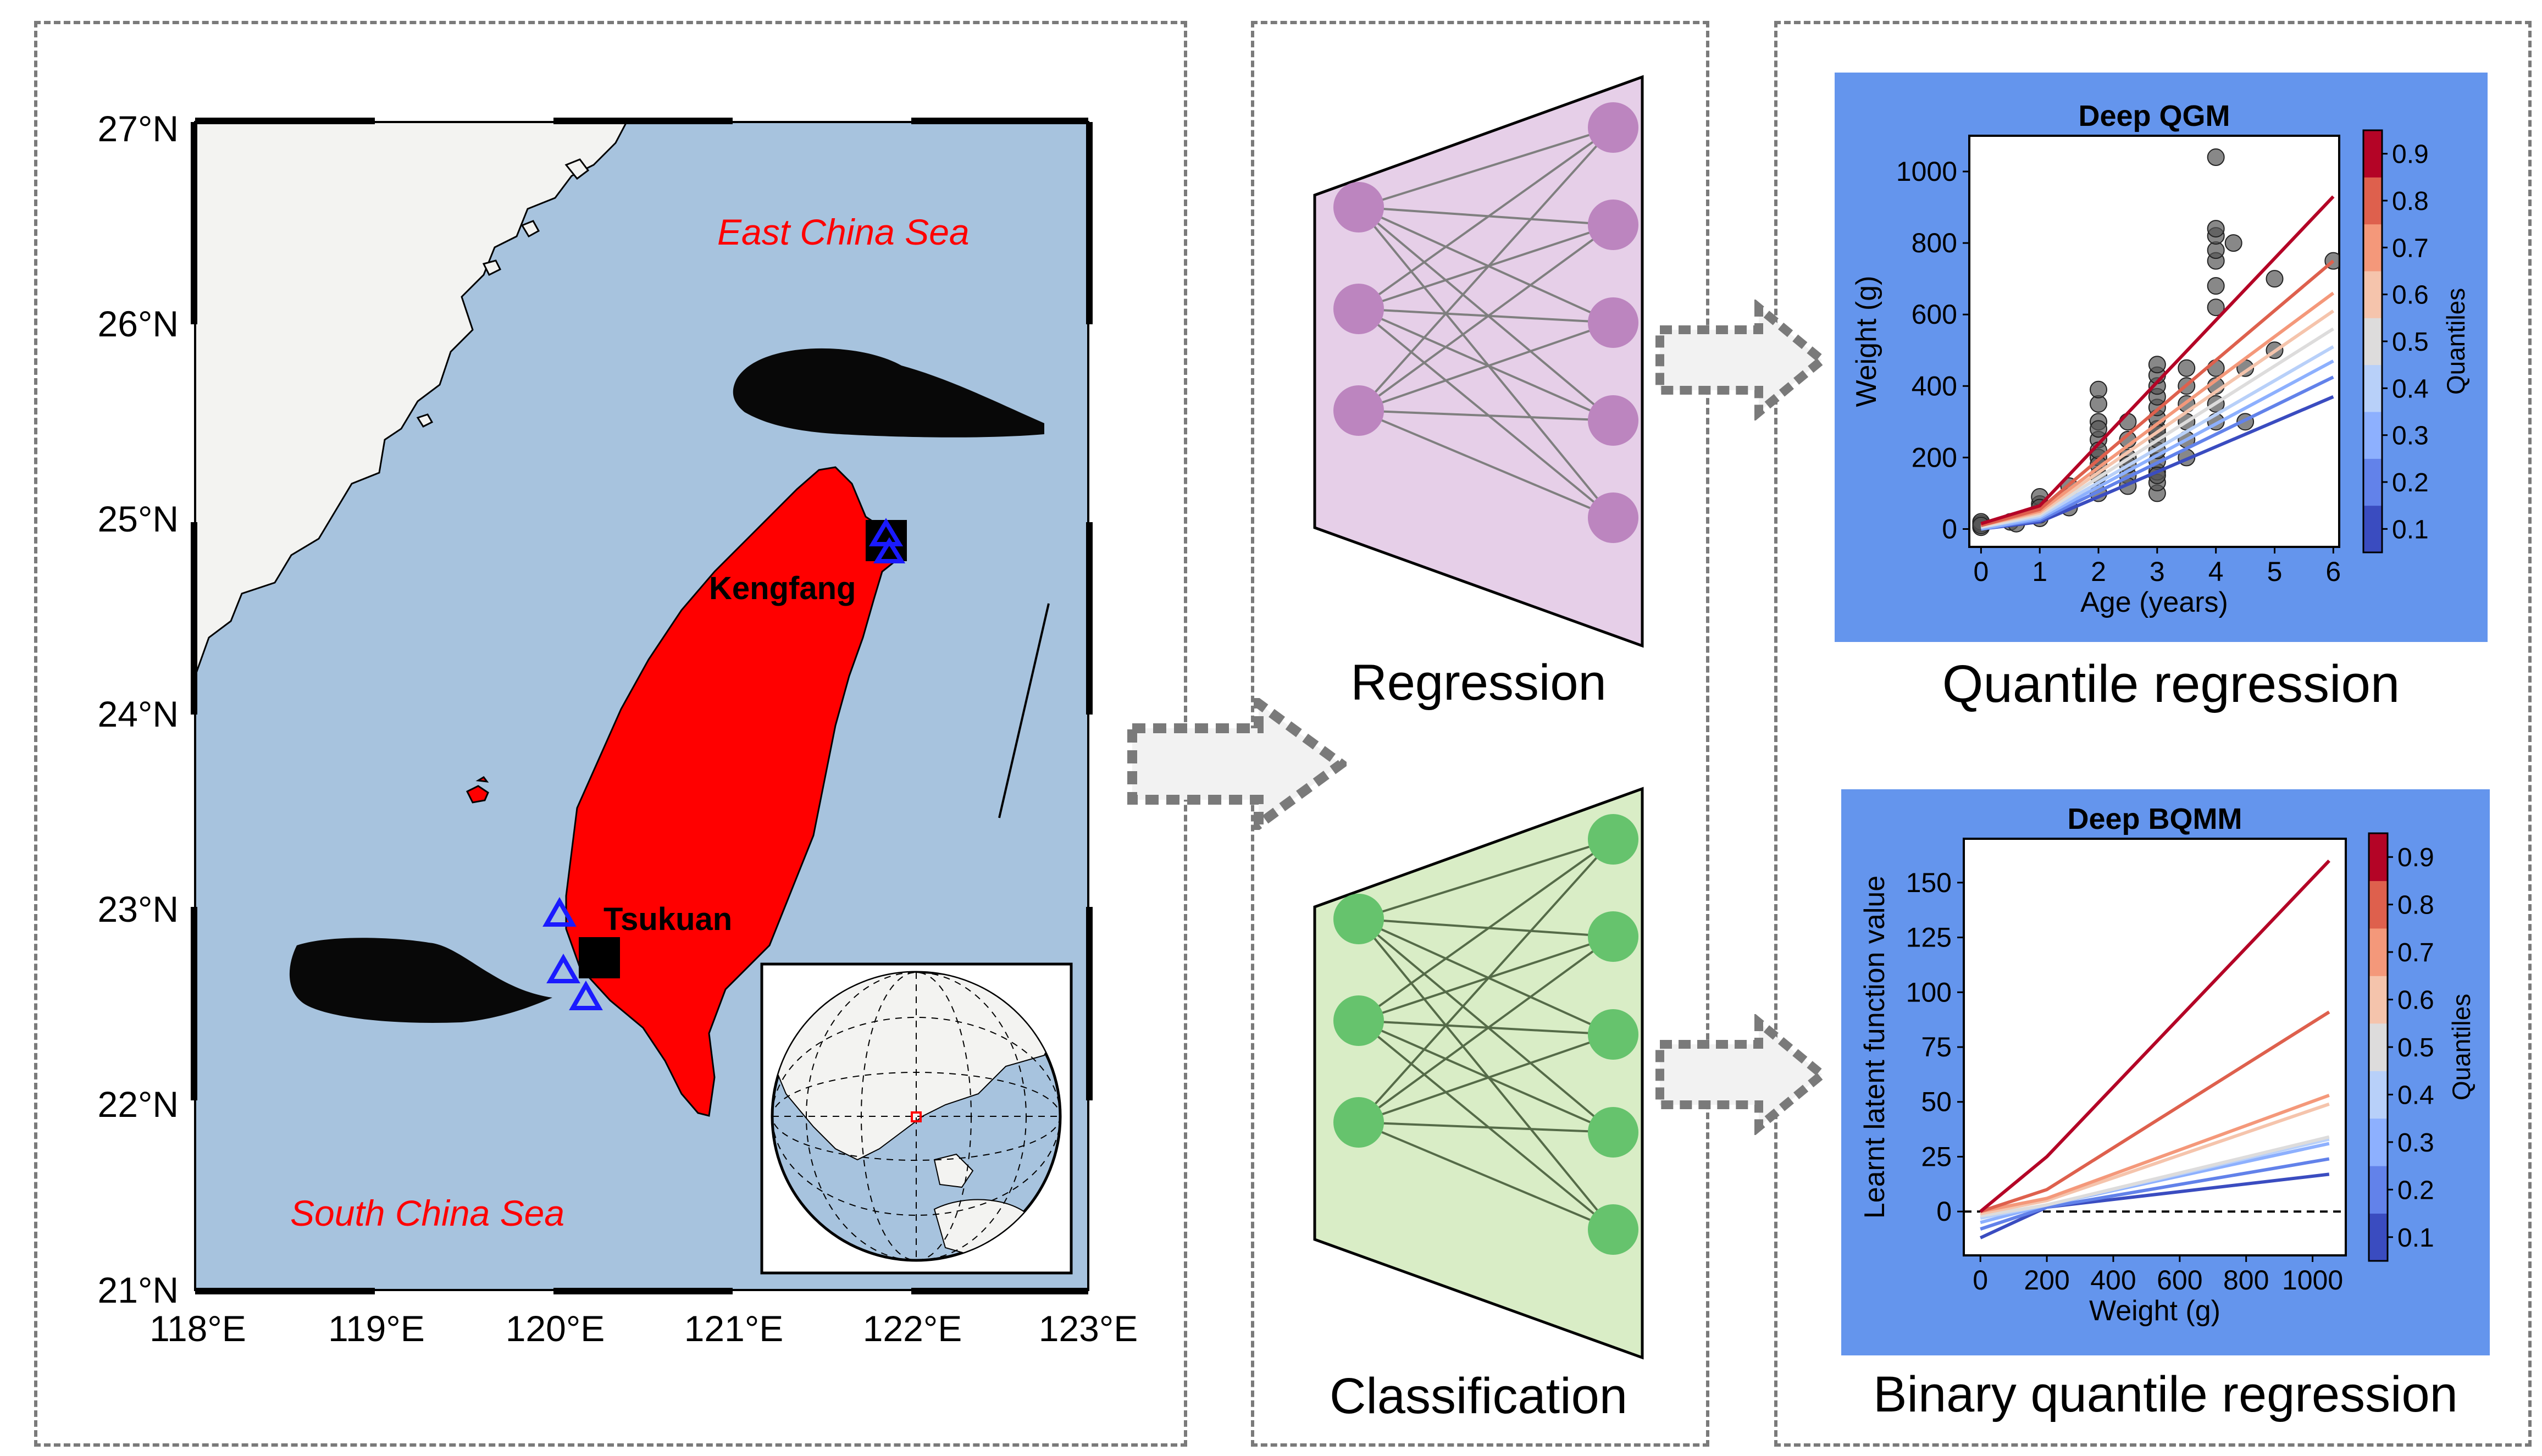 This screenshot has height=1456, width=2542. Describe the element at coordinates (197, 1328) in the screenshot. I see `lon-label: 118°E` at that location.